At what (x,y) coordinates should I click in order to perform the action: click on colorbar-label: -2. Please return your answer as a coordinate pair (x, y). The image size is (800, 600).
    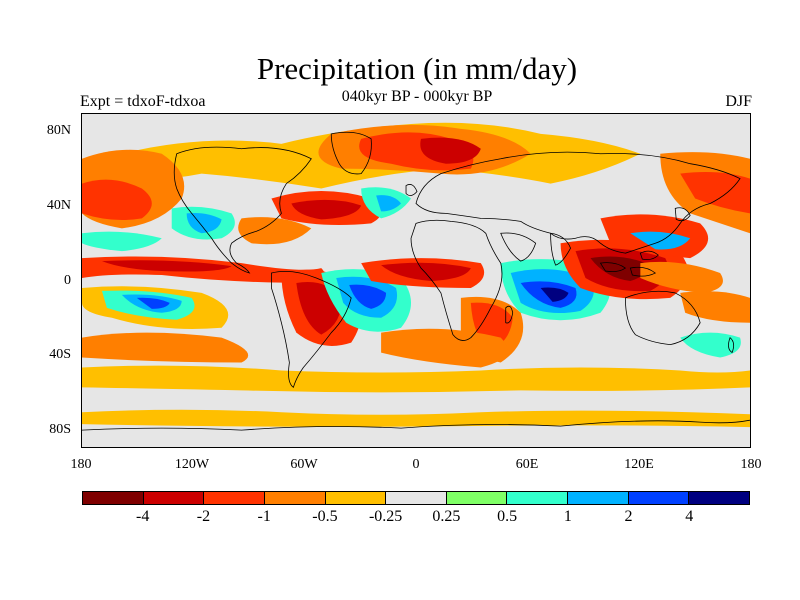
    Looking at the image, I should click on (203, 516).